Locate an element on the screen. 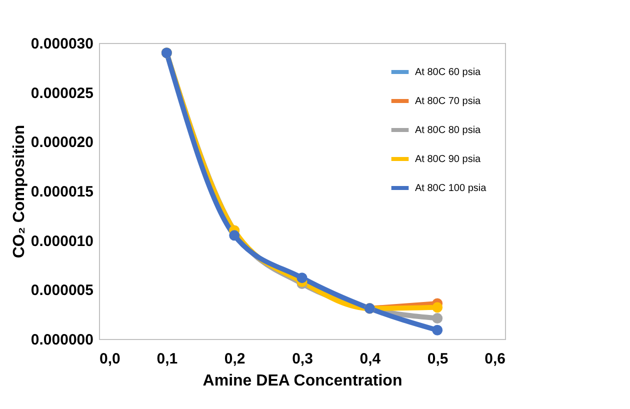 The width and height of the screenshot is (630, 409). y-tick-label: 0.000000 is located at coordinates (62, 340).